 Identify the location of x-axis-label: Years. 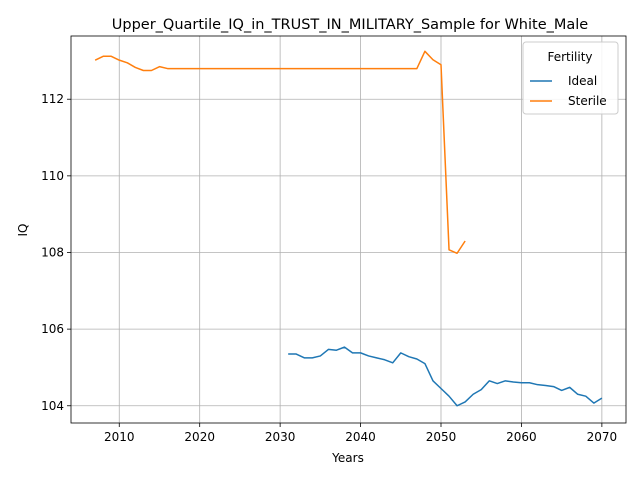
(347, 458).